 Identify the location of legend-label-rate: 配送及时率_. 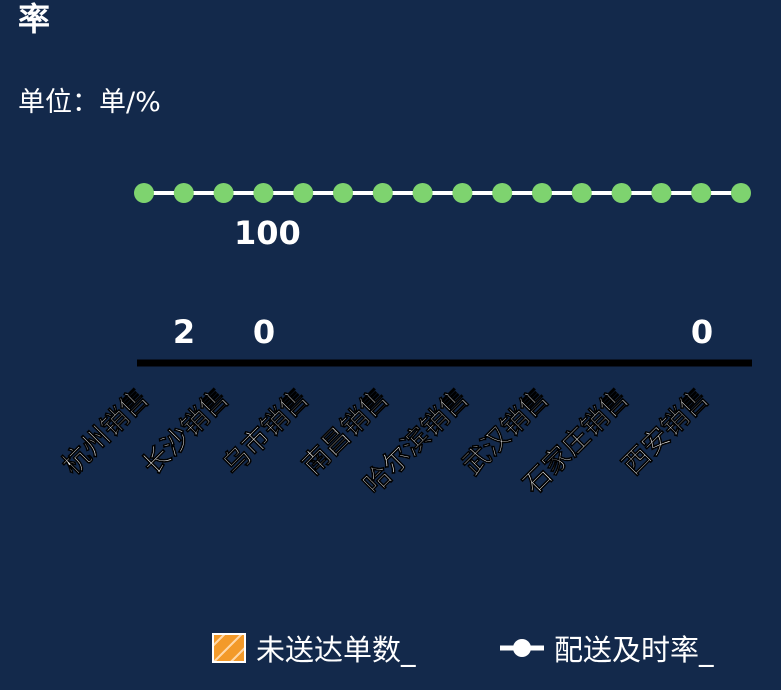
(634, 650).